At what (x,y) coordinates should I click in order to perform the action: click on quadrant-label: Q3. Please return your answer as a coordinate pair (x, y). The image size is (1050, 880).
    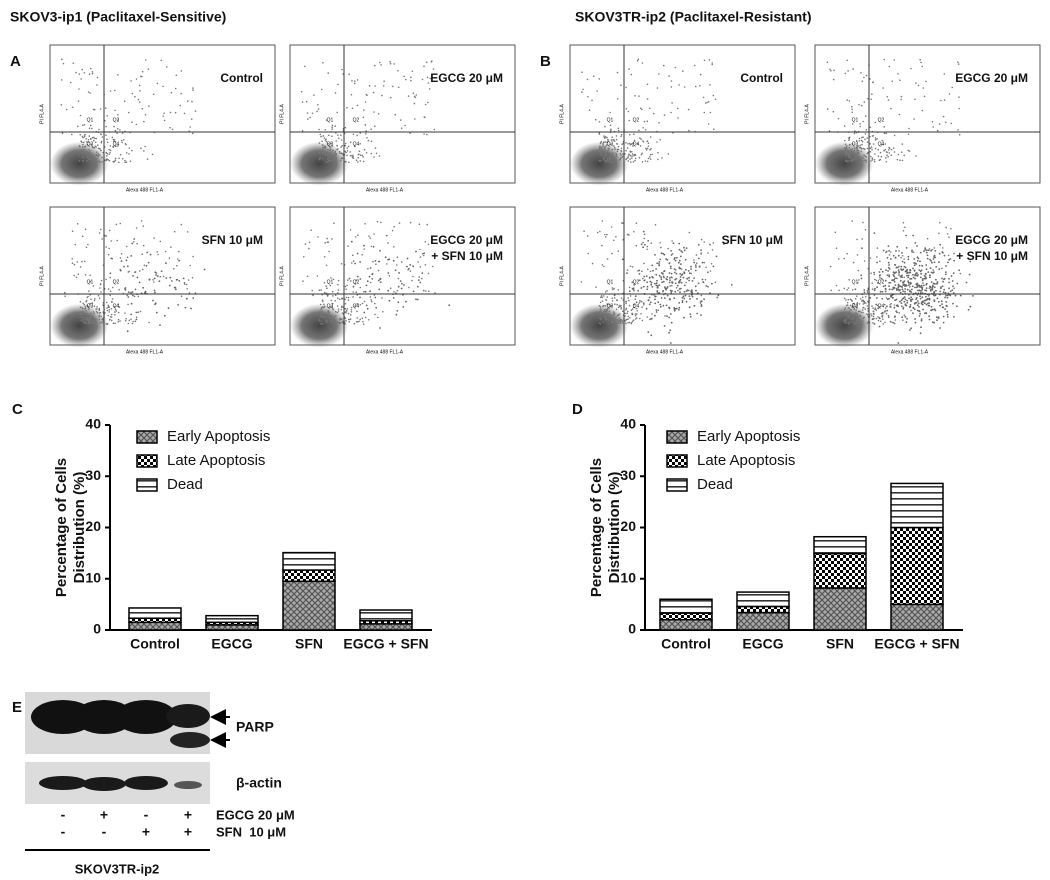
    Looking at the image, I should click on (330, 144).